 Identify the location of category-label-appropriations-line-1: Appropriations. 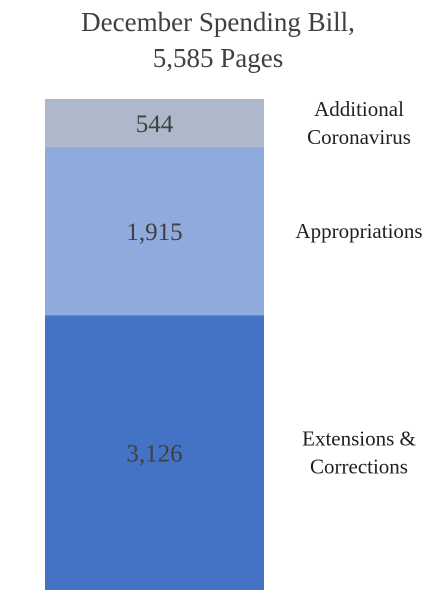
(358, 231).